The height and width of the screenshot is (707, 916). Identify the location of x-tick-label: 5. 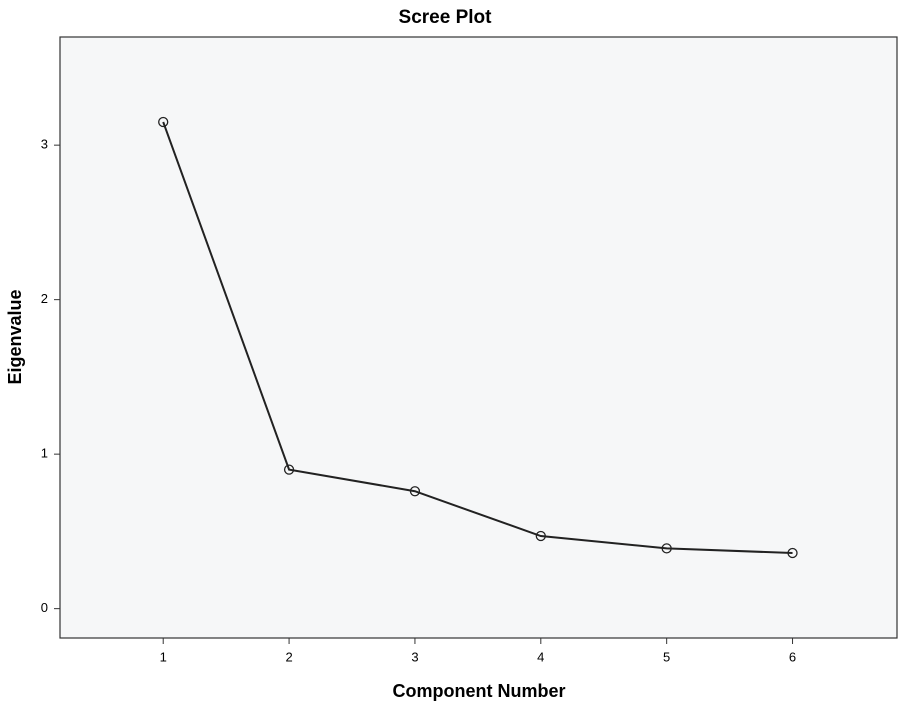
(666, 656).